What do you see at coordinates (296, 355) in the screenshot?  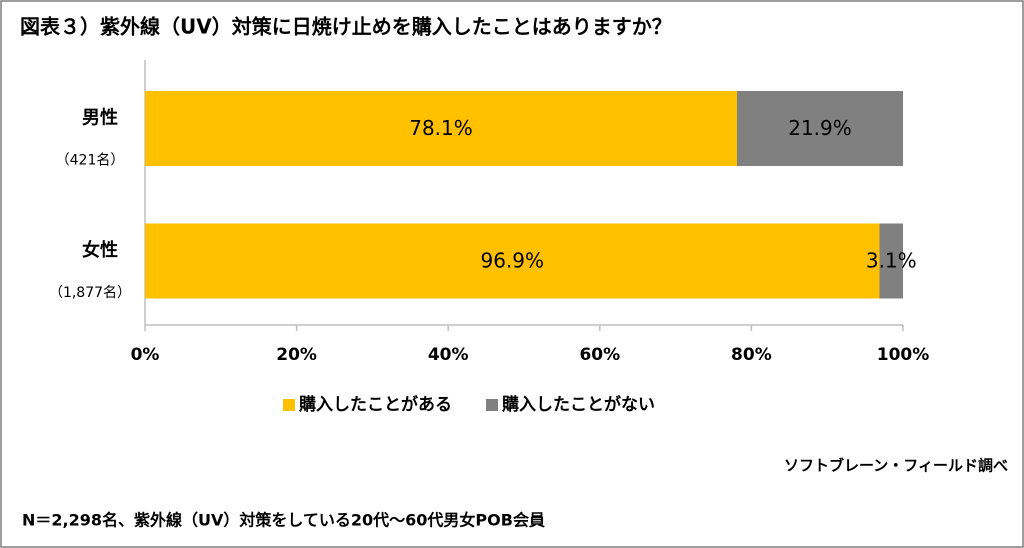 I see `x-tick-label: 20%` at bounding box center [296, 355].